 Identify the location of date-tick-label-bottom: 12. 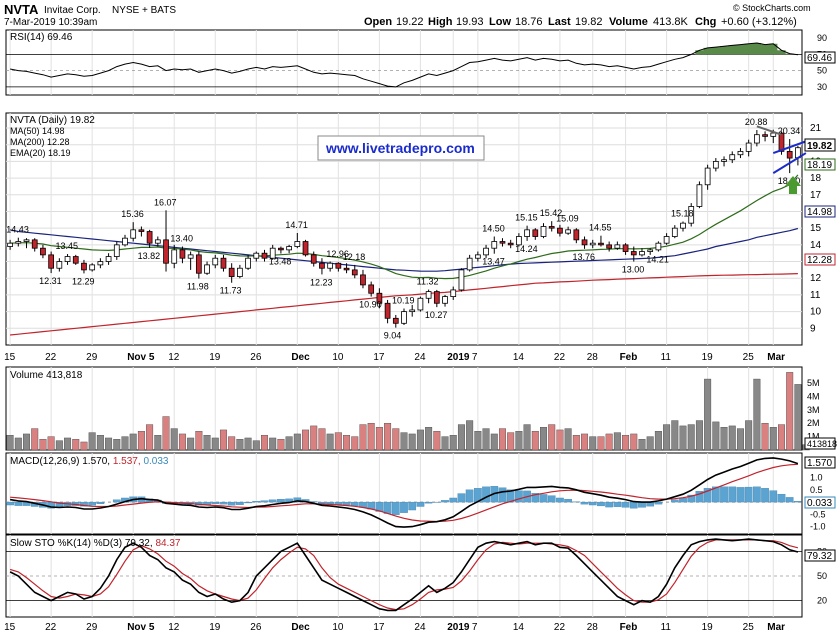
(174, 627).